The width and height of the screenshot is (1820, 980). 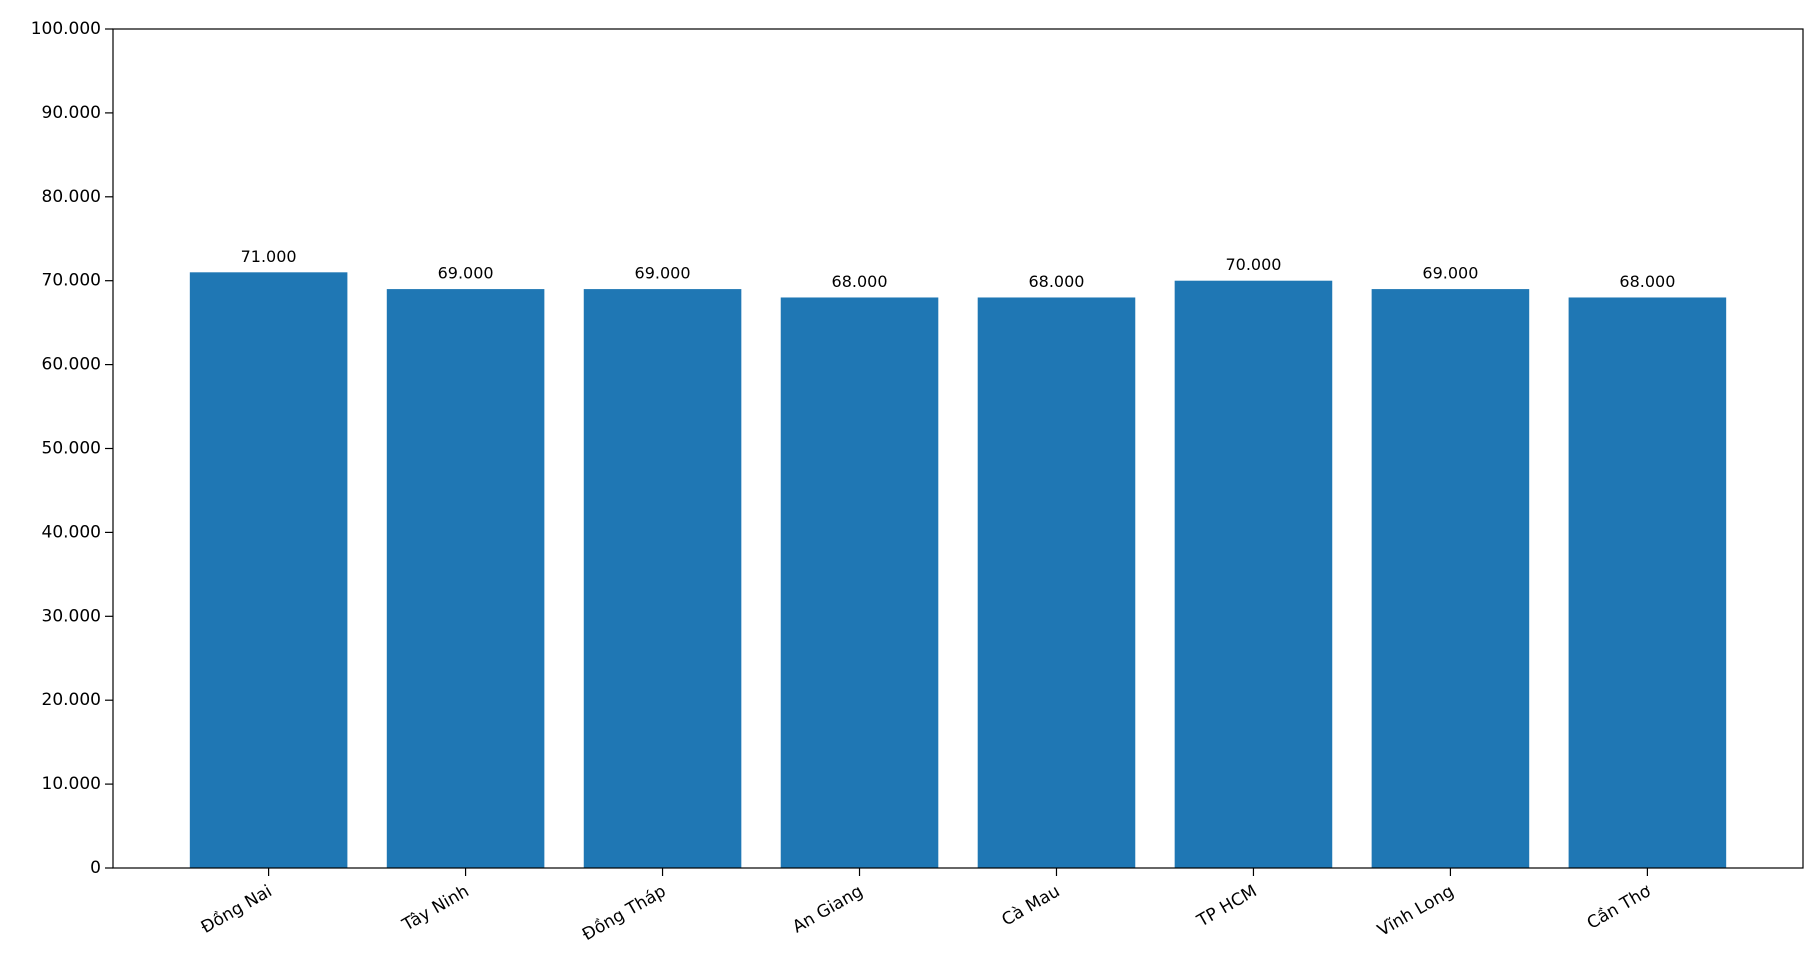 What do you see at coordinates (71, 532) in the screenshot?
I see `y-tick-label: 40.000` at bounding box center [71, 532].